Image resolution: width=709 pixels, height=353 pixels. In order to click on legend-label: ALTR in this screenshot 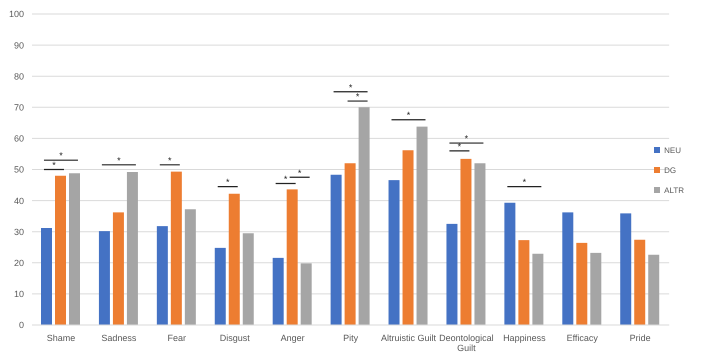, I will do `click(673, 190)`.